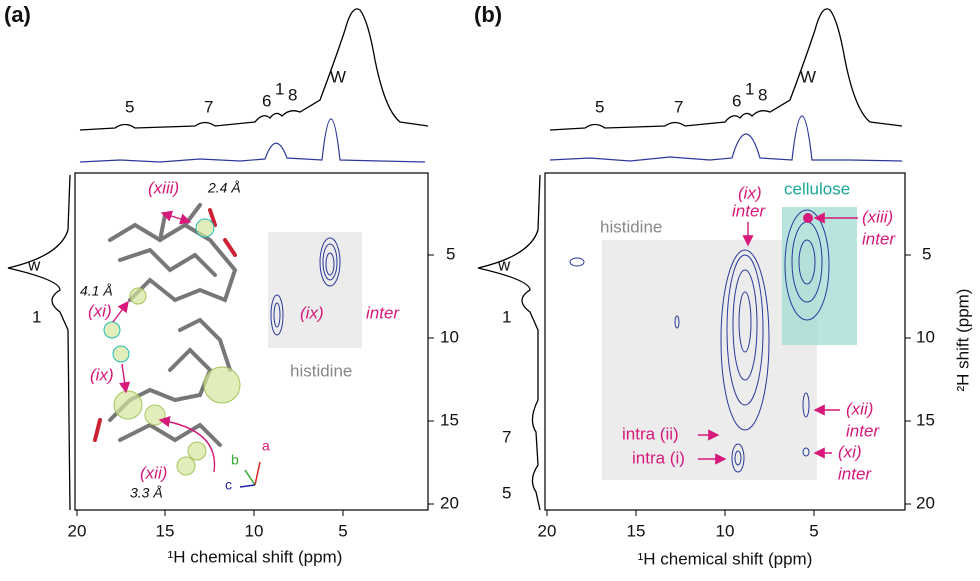 The width and height of the screenshot is (980, 581). Describe the element at coordinates (488, 14) in the screenshot. I see `panel-label: (b)` at that location.